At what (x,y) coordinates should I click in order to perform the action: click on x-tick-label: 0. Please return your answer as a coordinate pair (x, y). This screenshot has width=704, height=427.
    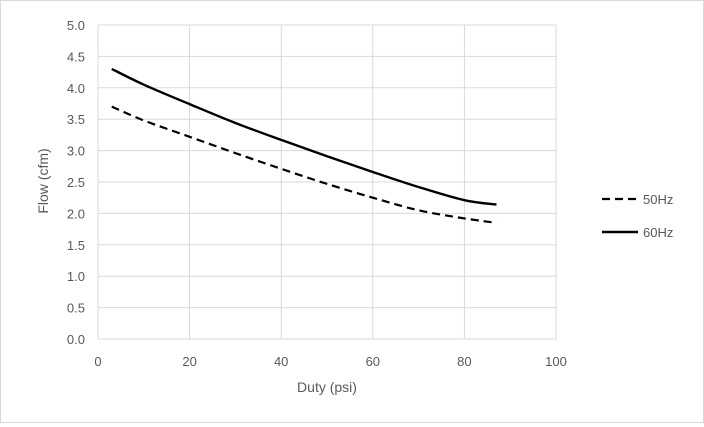
    Looking at the image, I should click on (97, 361).